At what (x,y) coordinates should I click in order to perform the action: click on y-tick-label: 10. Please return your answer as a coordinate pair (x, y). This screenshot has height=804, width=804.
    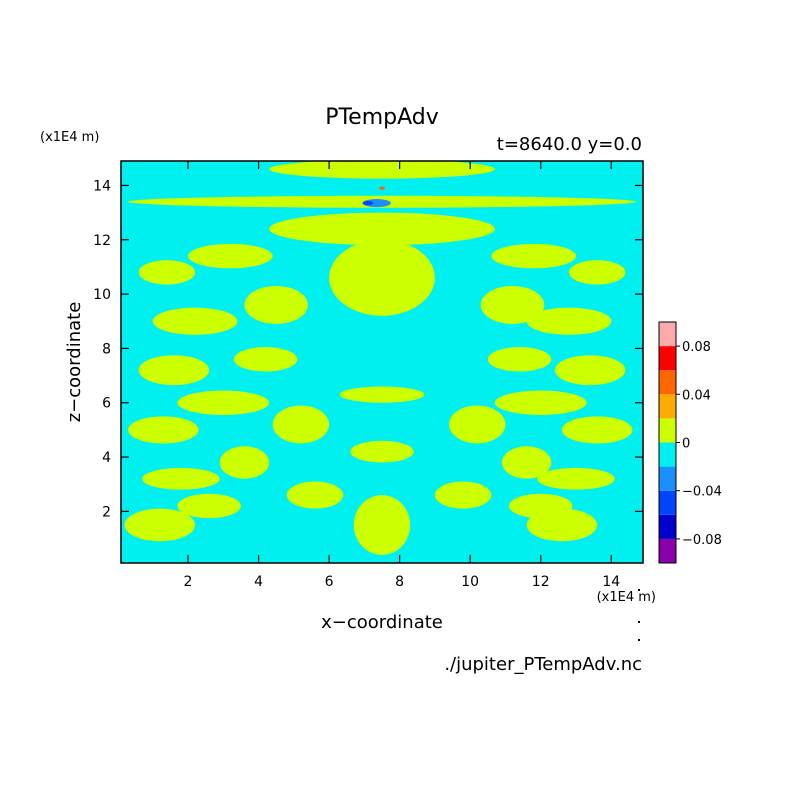
    Looking at the image, I should click on (102, 295).